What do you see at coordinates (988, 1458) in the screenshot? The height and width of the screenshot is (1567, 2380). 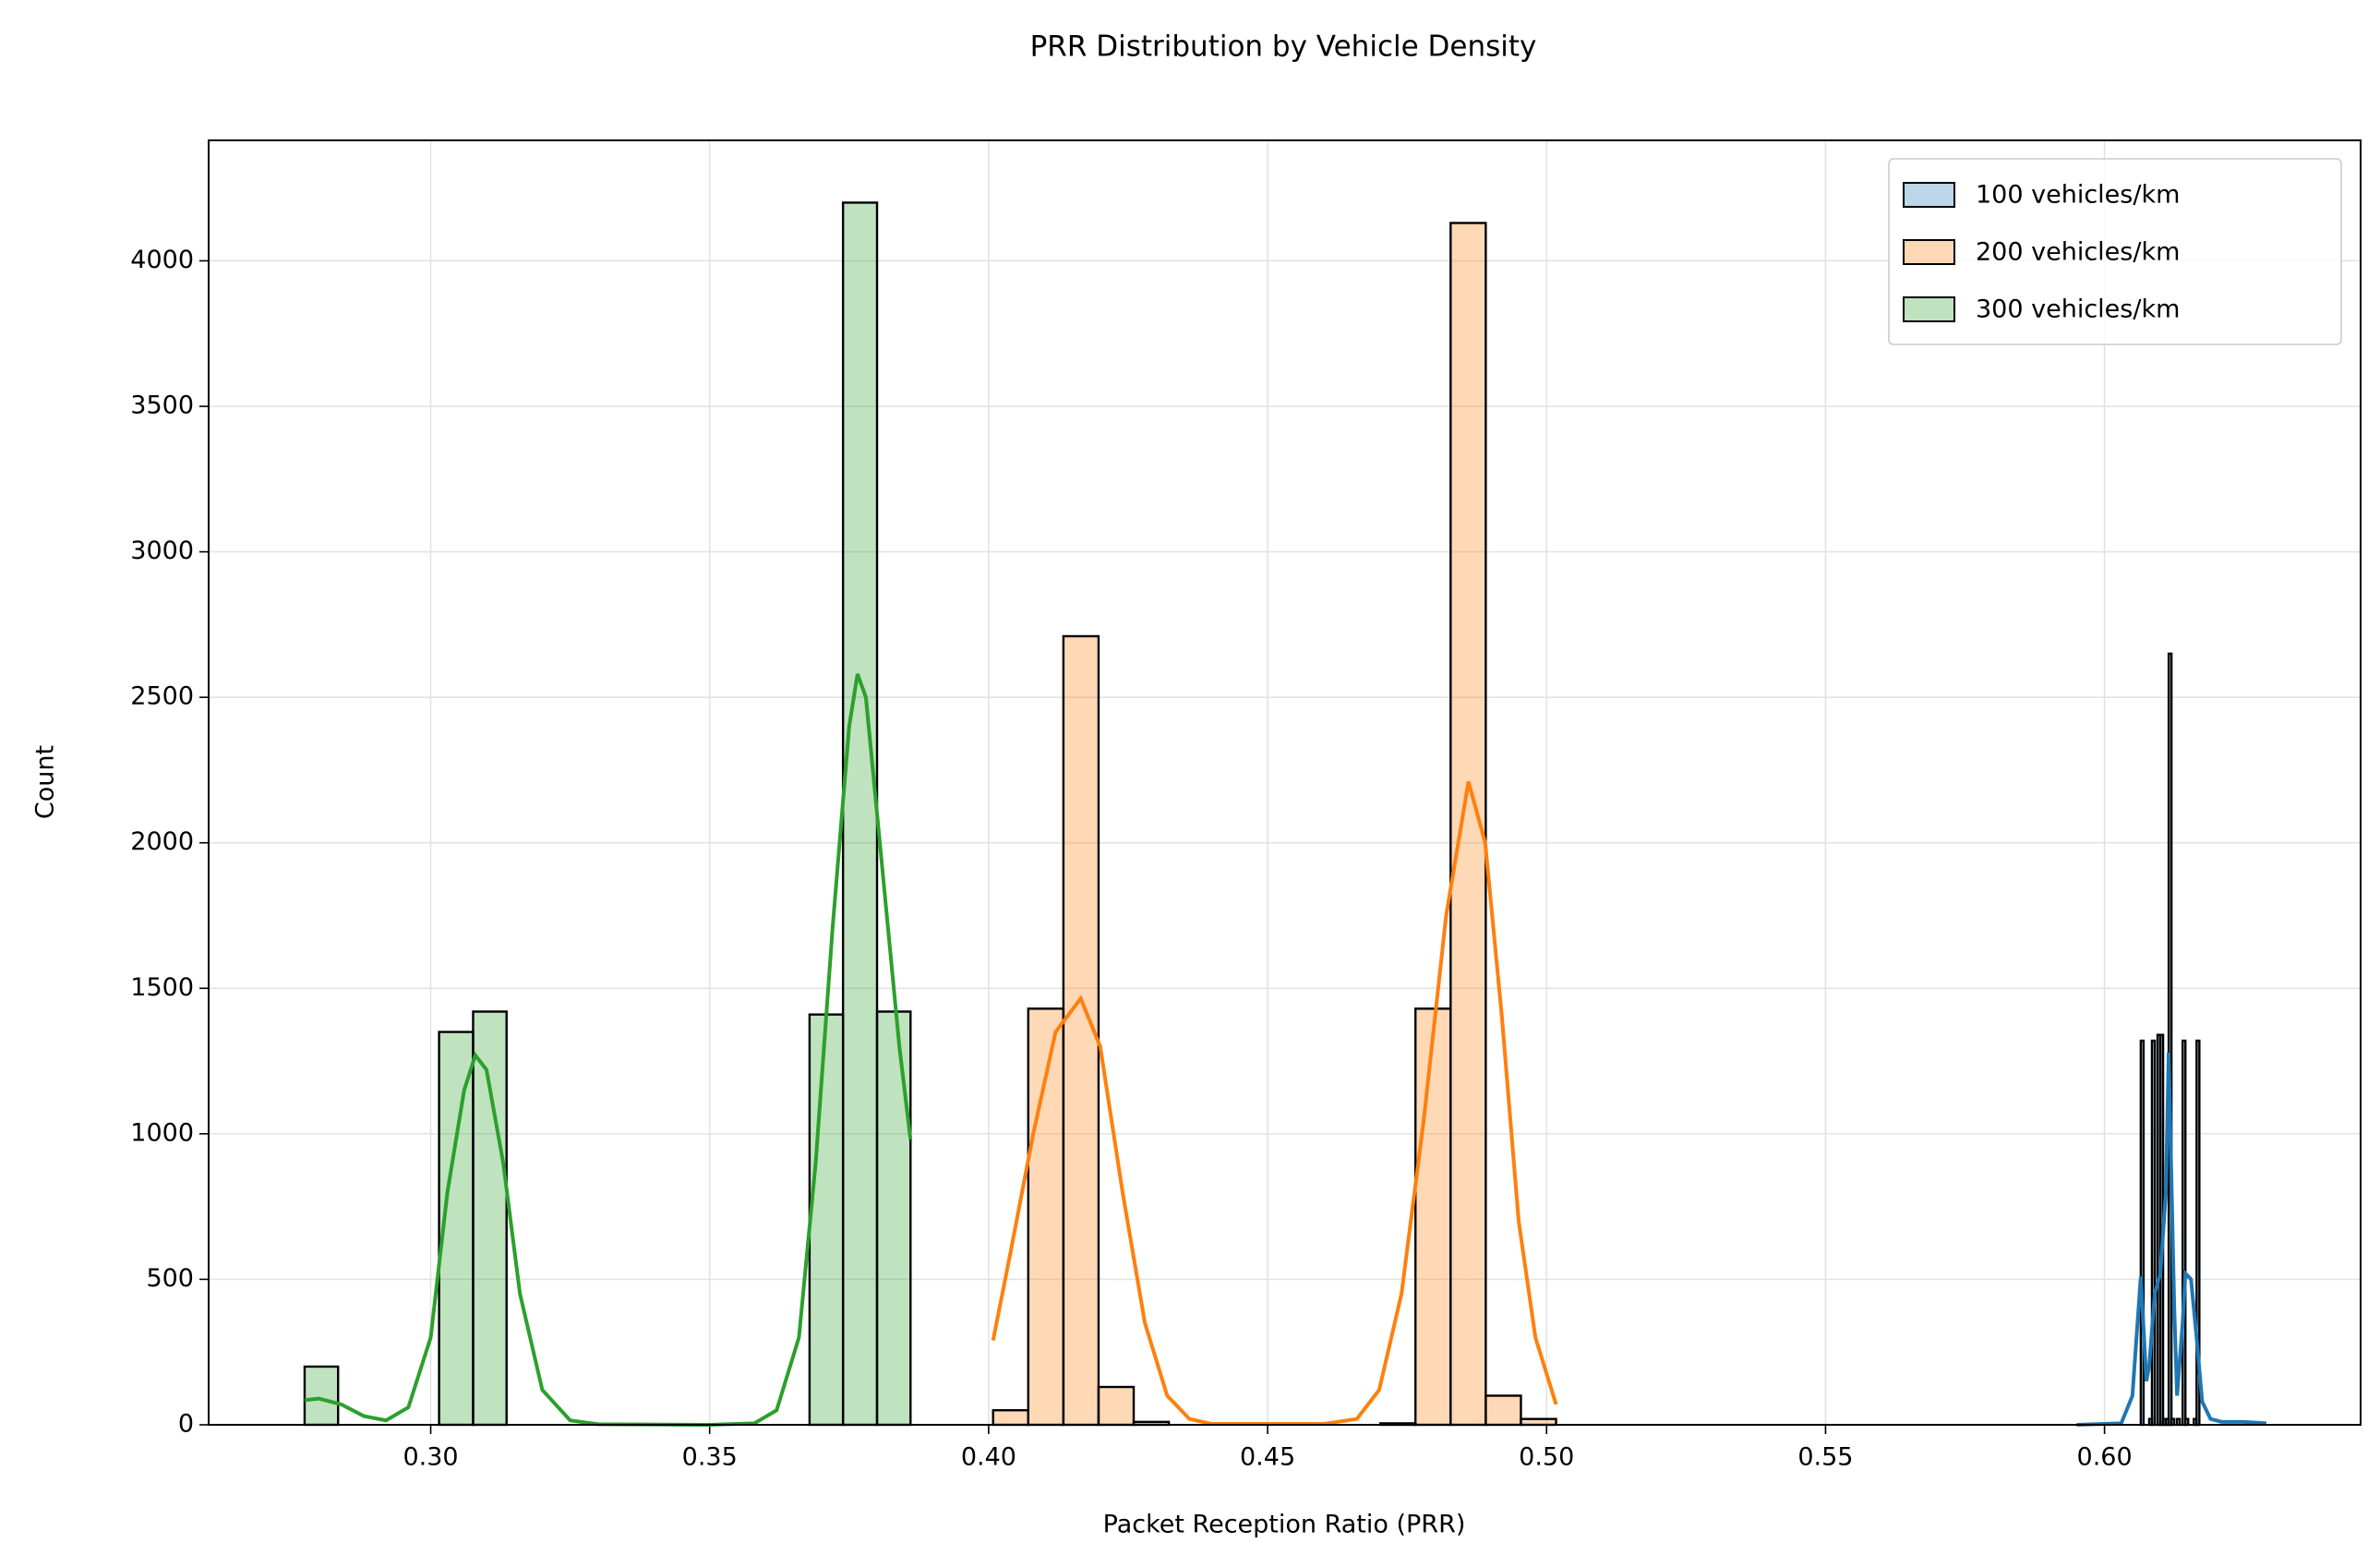 I see `x-tick-label: 0.40` at bounding box center [988, 1458].